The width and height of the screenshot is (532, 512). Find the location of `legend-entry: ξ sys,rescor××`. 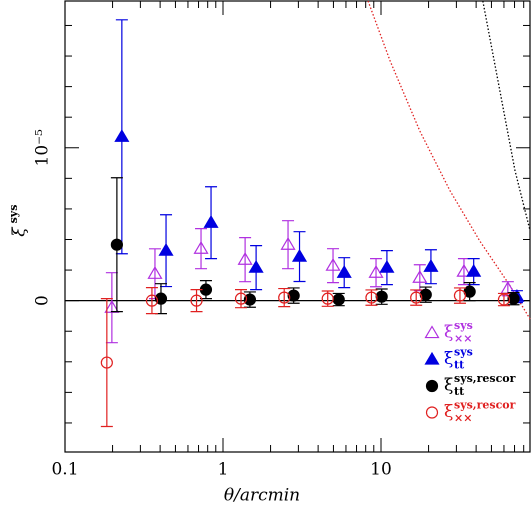

legend-entry: ξ sys,rescor×× is located at coordinates (470, 412).